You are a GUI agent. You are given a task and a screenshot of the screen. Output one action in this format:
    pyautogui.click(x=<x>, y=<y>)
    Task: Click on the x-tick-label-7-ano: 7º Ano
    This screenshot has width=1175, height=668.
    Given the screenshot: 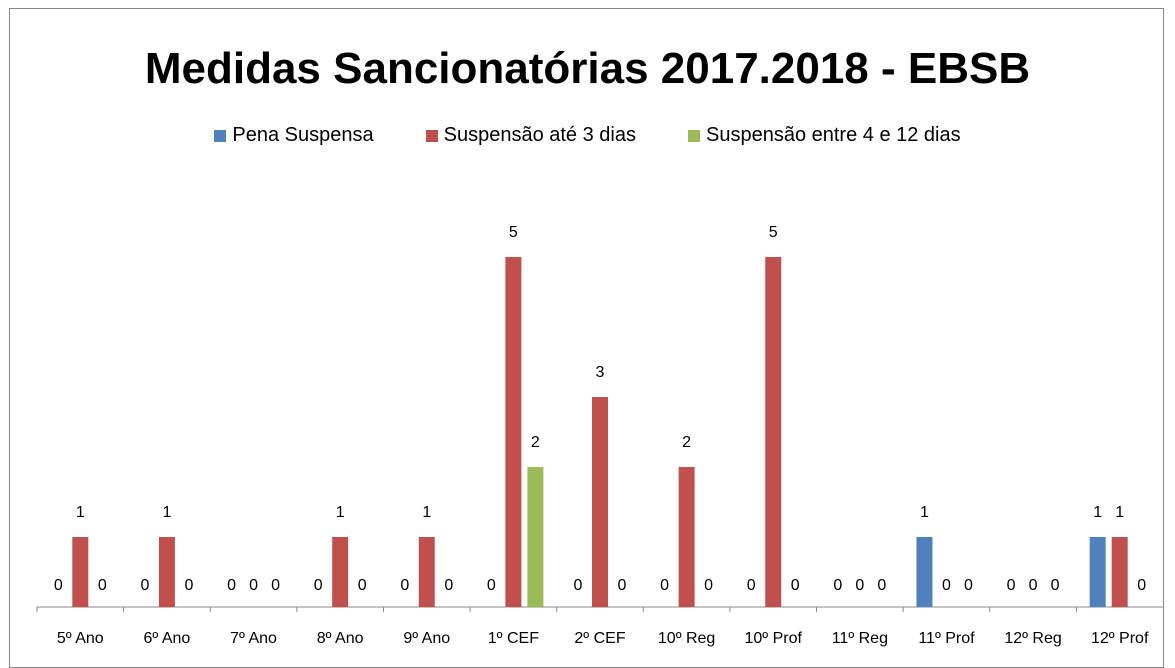 What is the action you would take?
    pyautogui.click(x=253, y=638)
    